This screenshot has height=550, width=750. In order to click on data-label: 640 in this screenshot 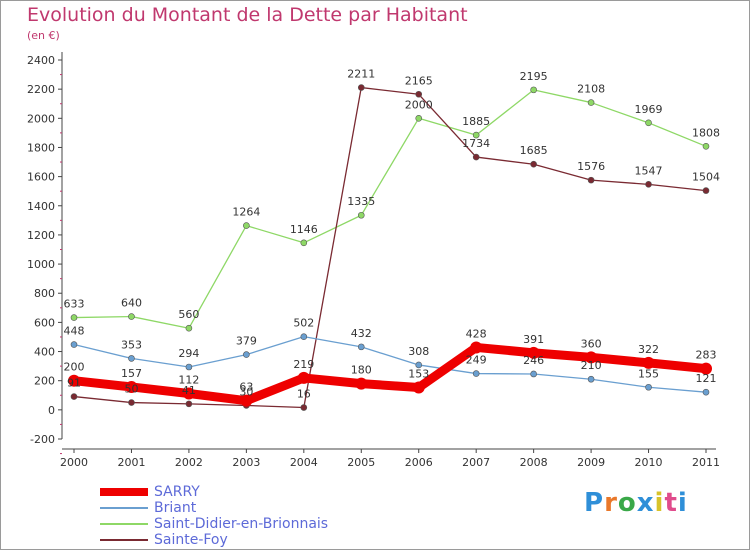, I will do `click(131, 303)`.